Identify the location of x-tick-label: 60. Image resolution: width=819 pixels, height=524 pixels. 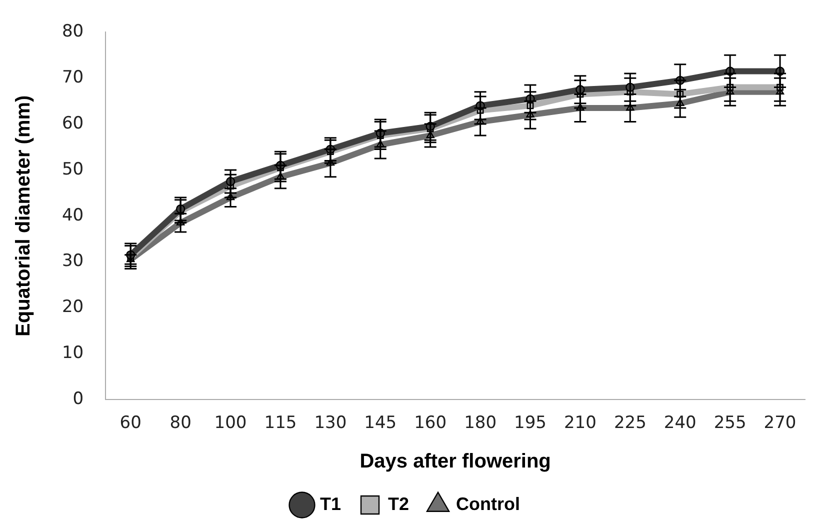
(131, 423).